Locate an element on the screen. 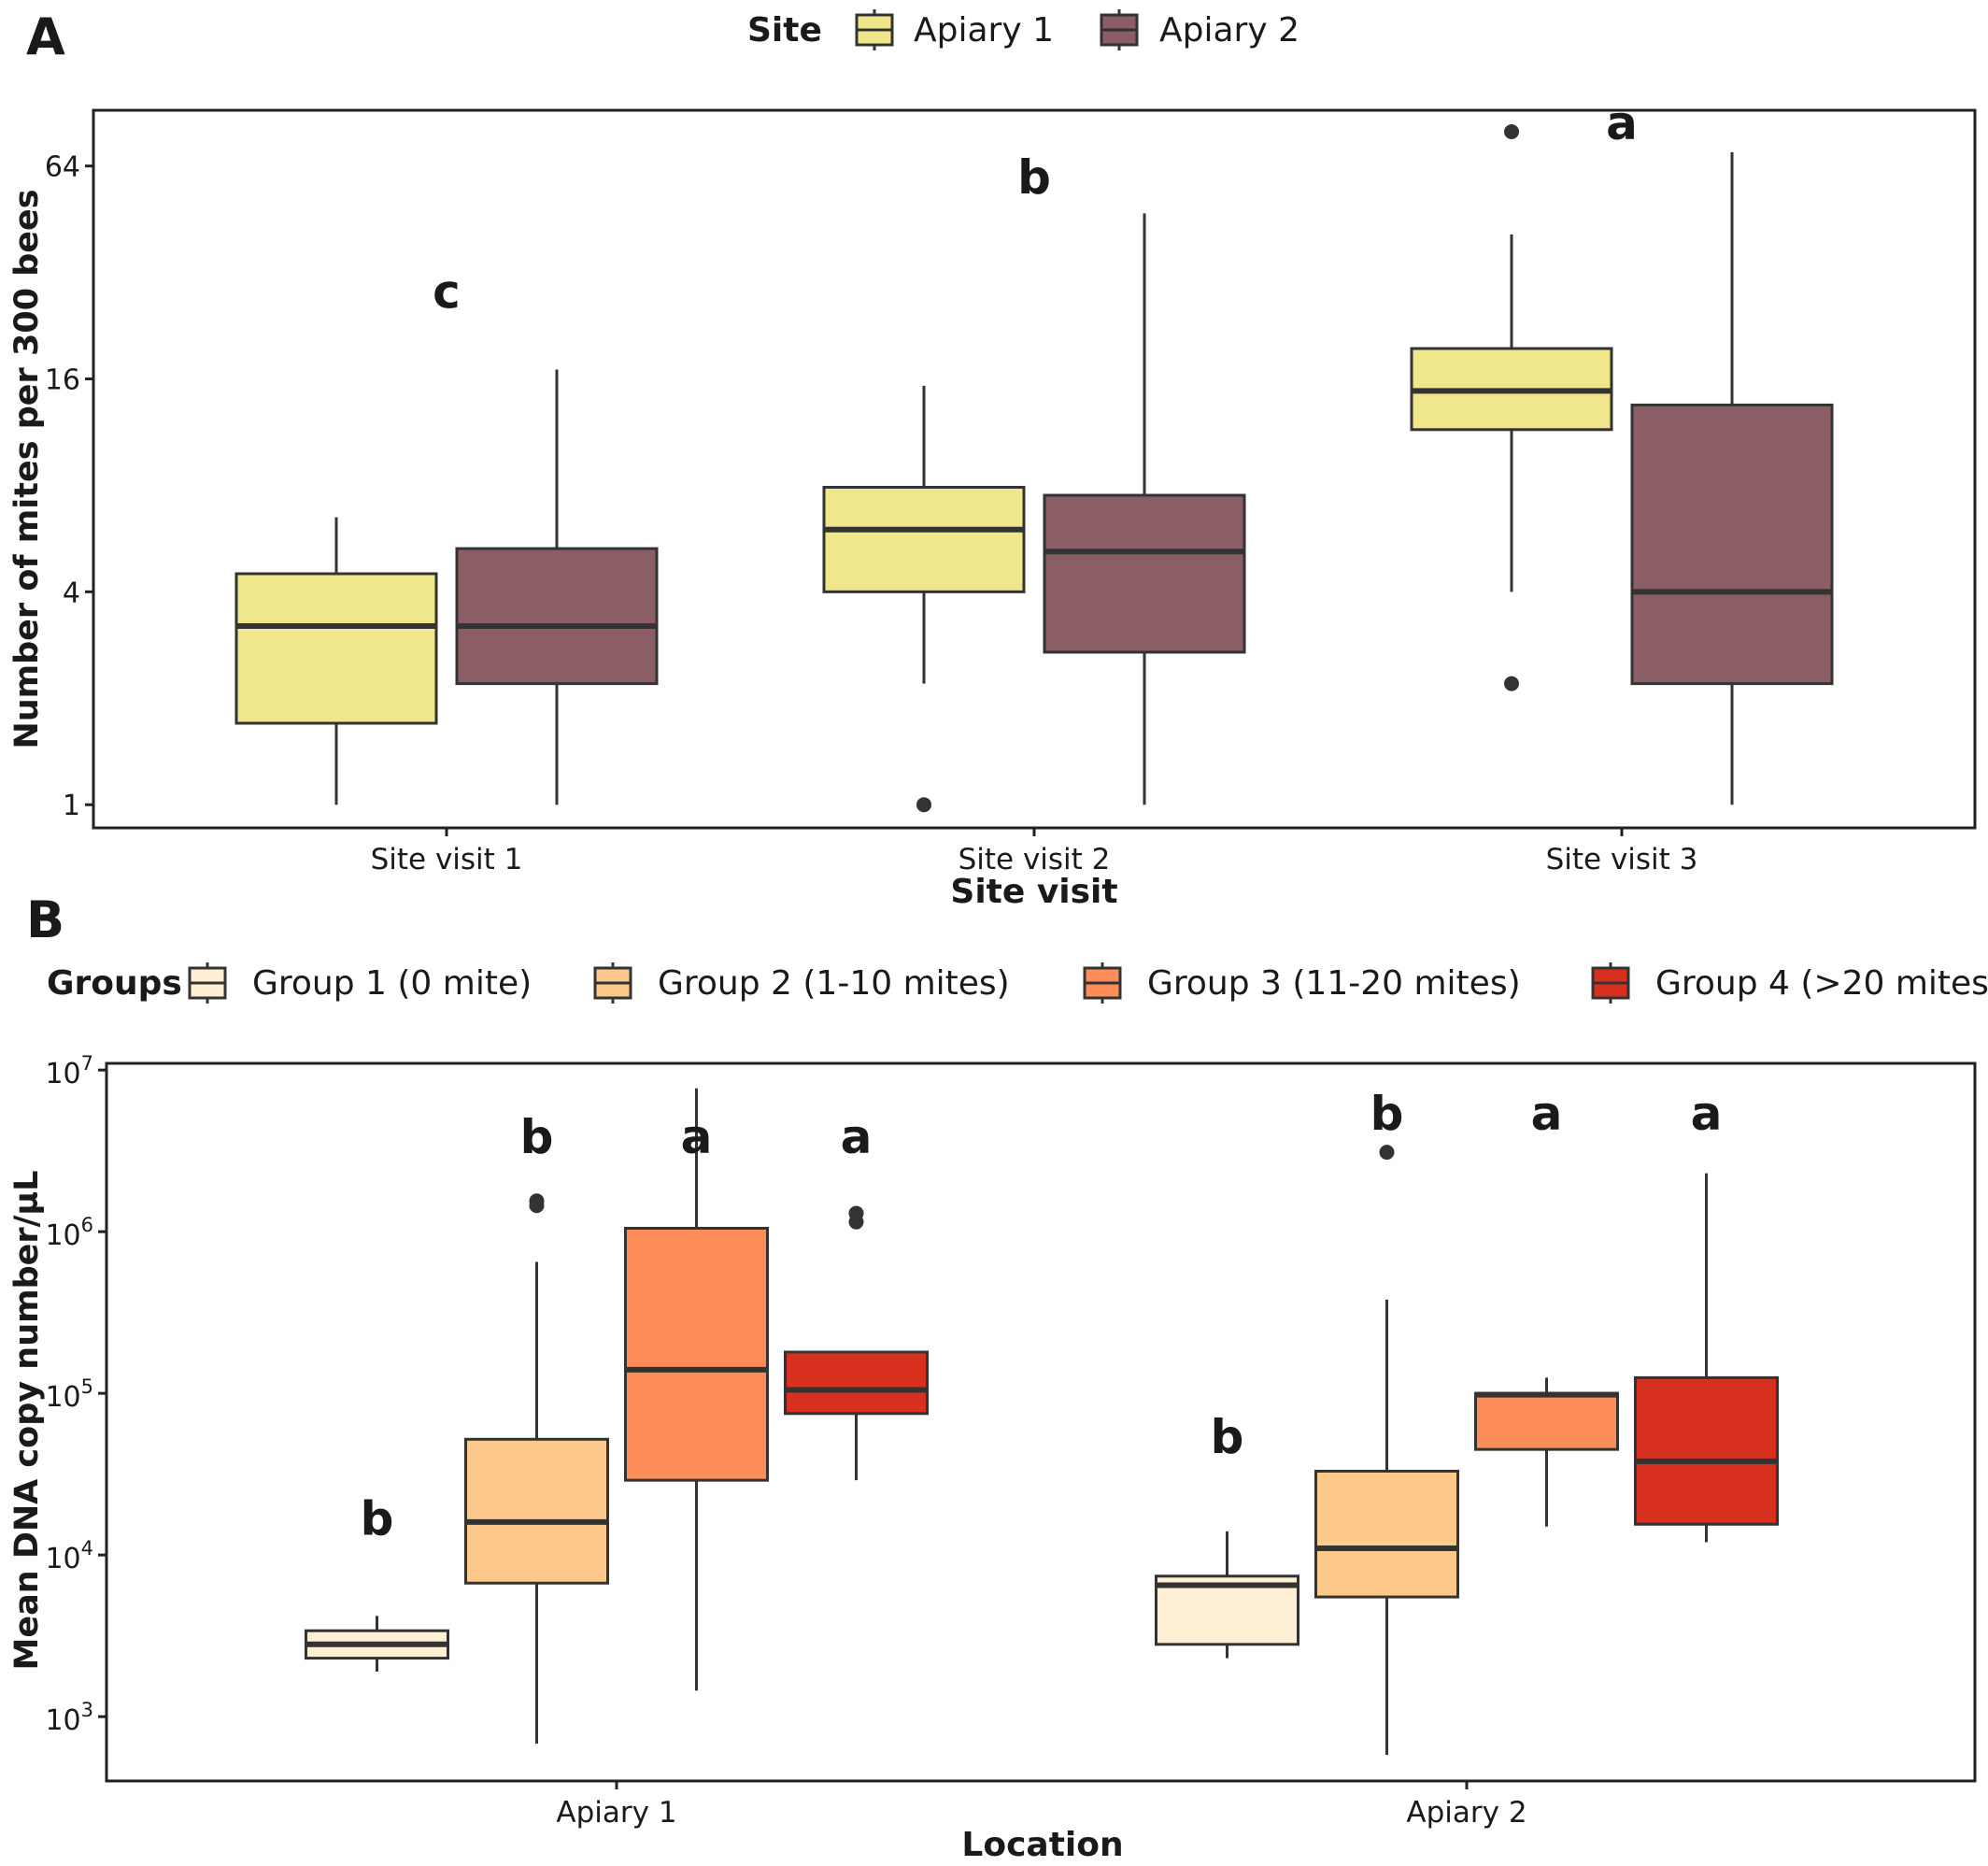  legend-a-label-apiary-1: Apiary 1 is located at coordinates (984, 30).